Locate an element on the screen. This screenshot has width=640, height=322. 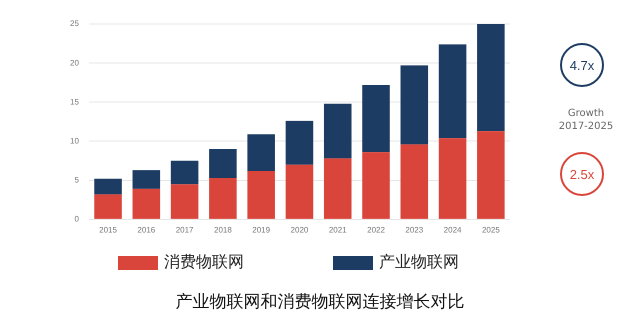
y-tick-label: 25 is located at coordinates (75, 23).